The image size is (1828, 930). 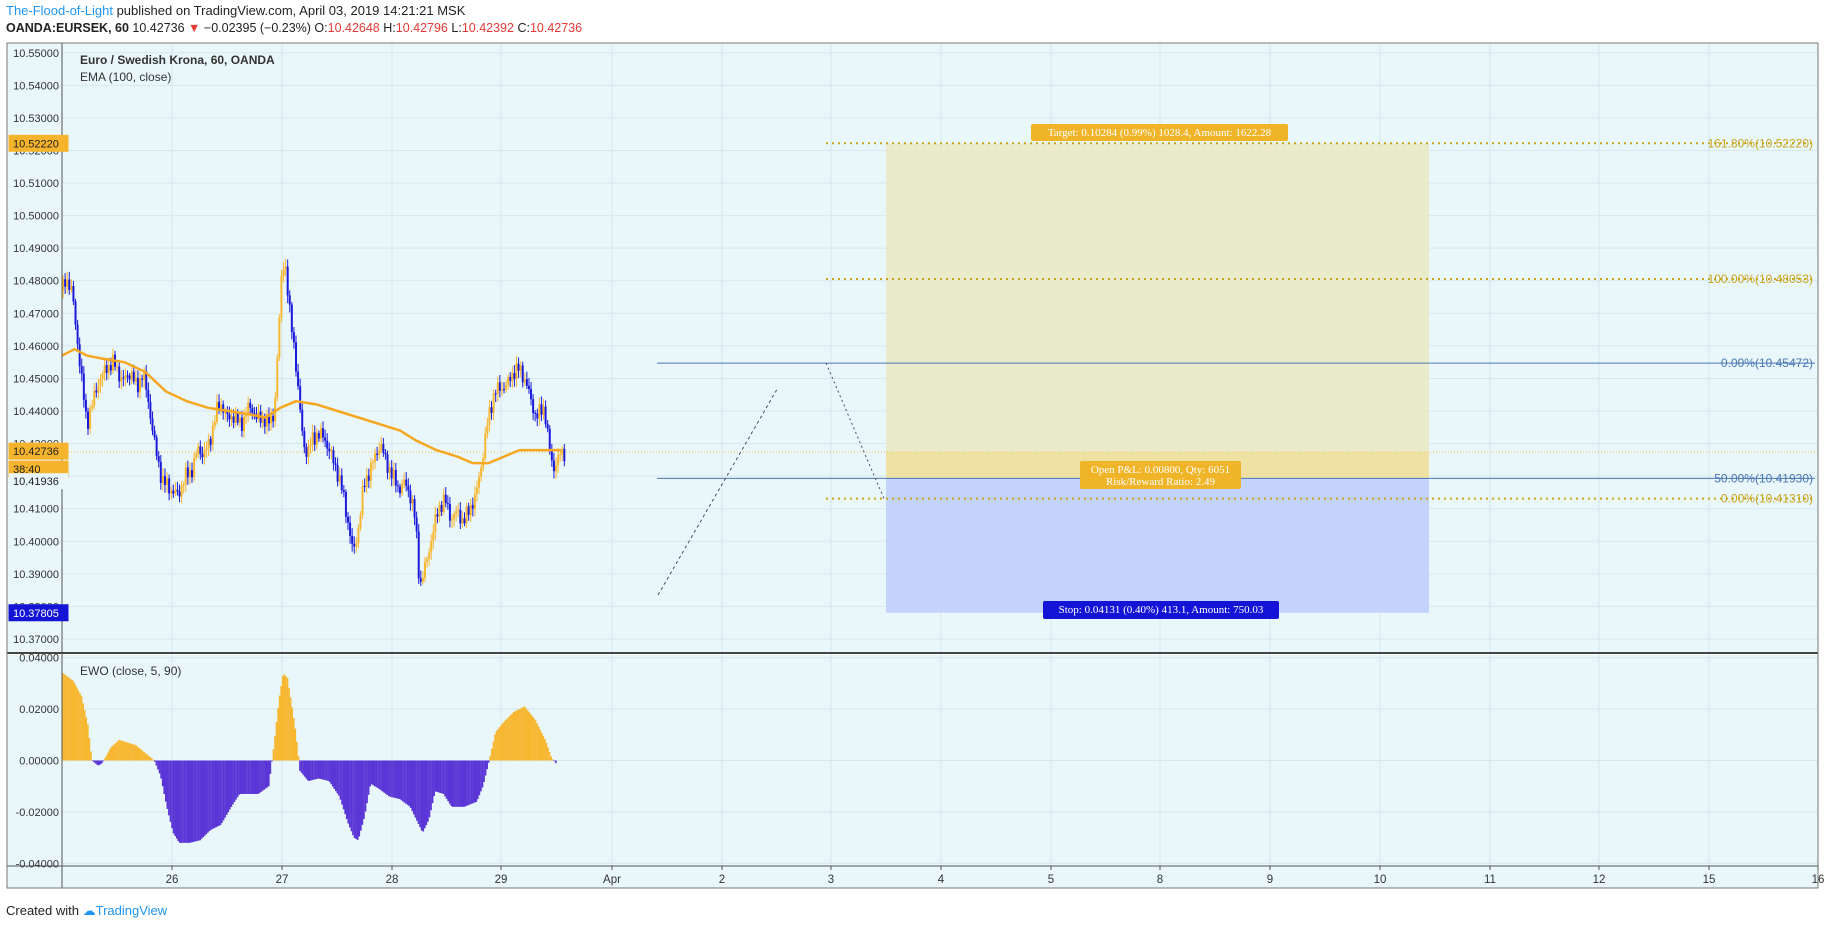 What do you see at coordinates (36, 282) in the screenshot?
I see `price-tick-label: 10.48000` at bounding box center [36, 282].